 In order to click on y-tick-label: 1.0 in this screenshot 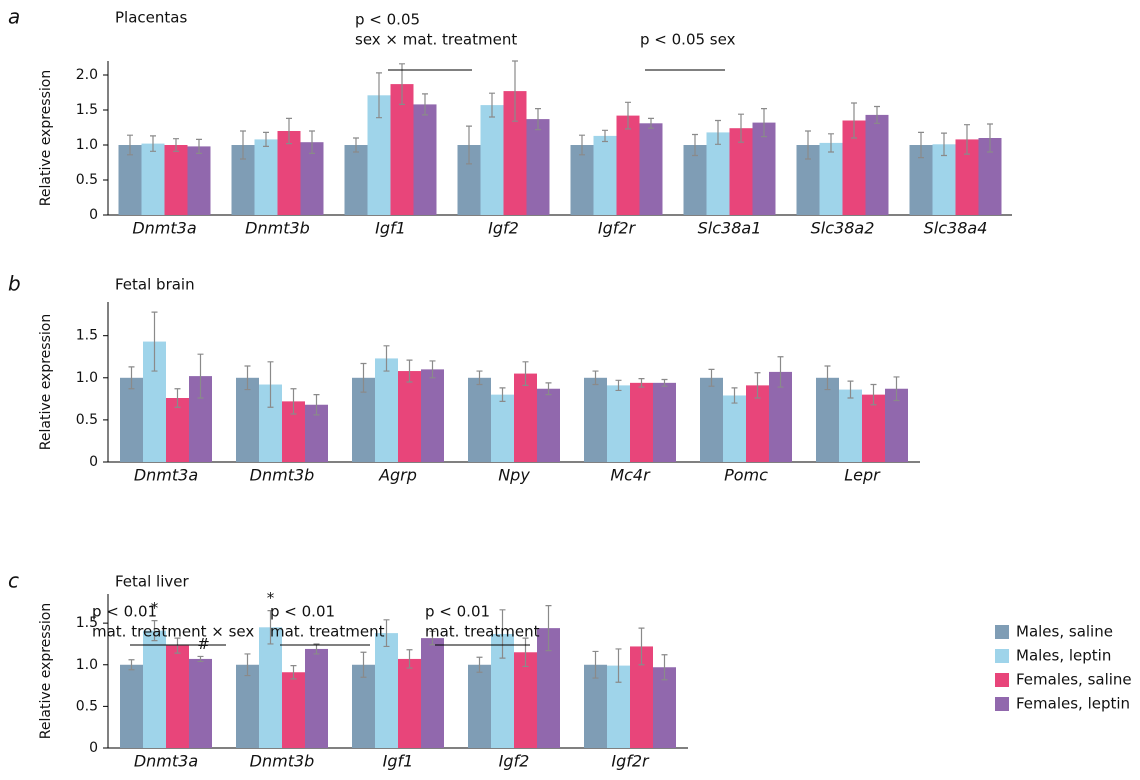, I will do `click(87, 145)`.